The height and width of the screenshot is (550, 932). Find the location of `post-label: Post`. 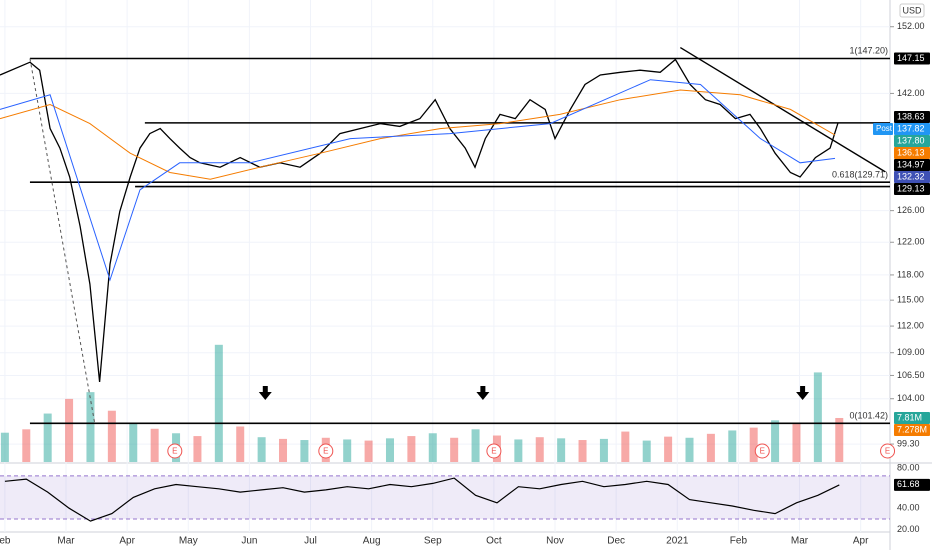

post-label: Post is located at coordinates (884, 128).